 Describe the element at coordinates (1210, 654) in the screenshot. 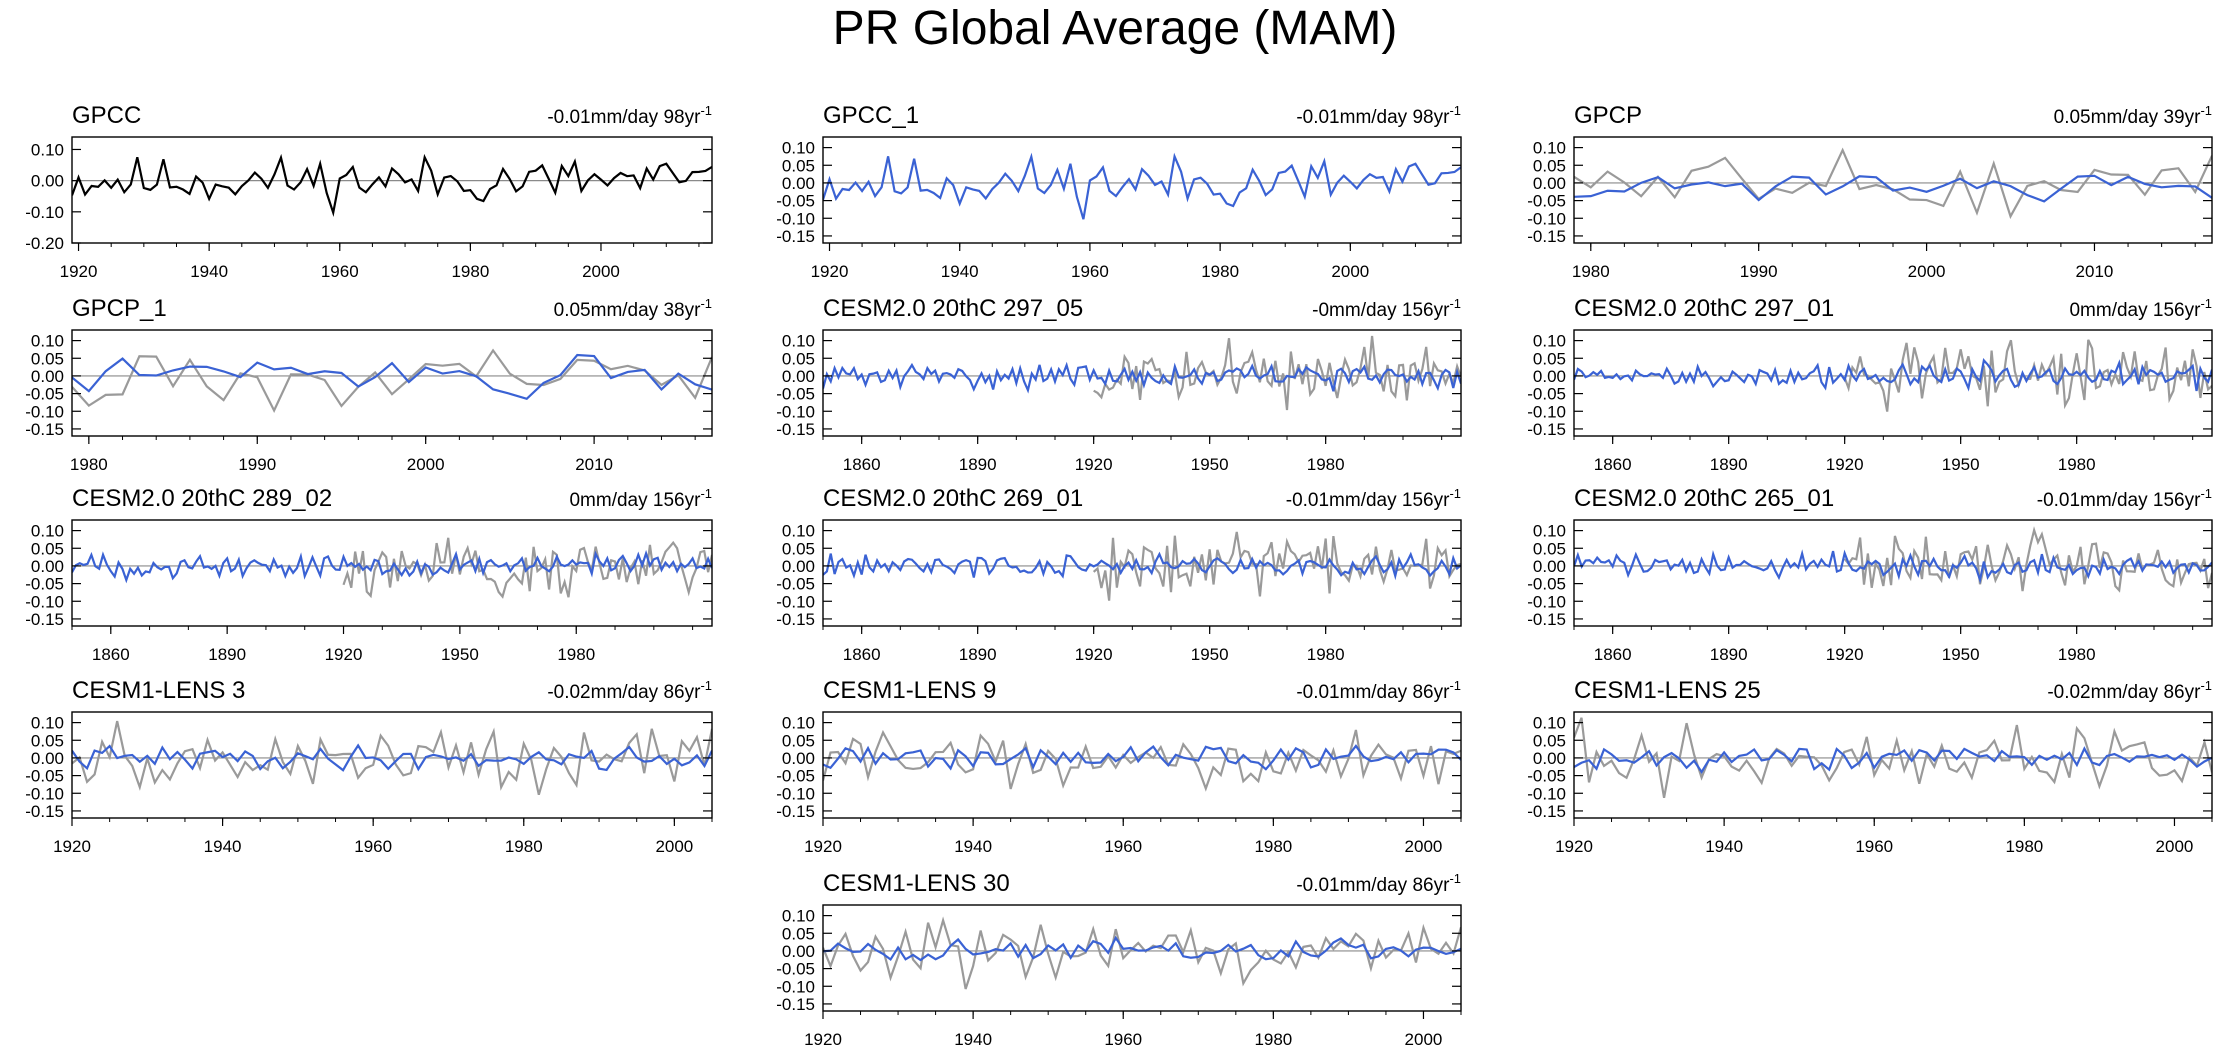

I see `x-tick-label: 1950` at that location.